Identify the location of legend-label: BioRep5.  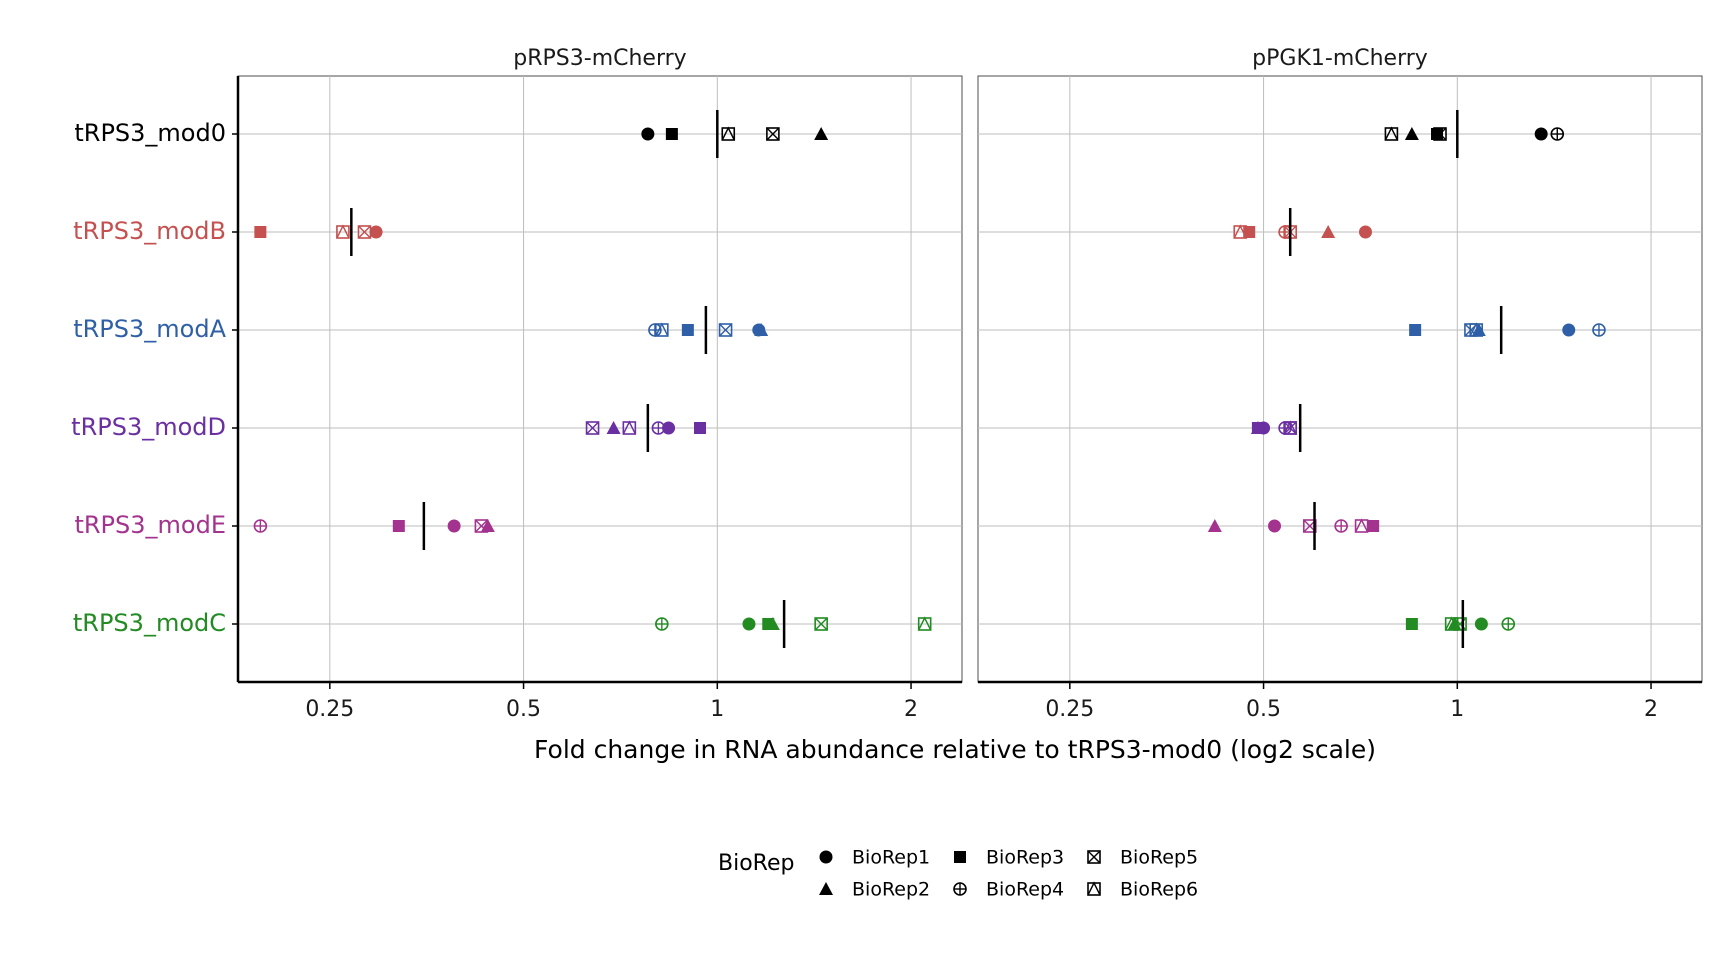
(1159, 858).